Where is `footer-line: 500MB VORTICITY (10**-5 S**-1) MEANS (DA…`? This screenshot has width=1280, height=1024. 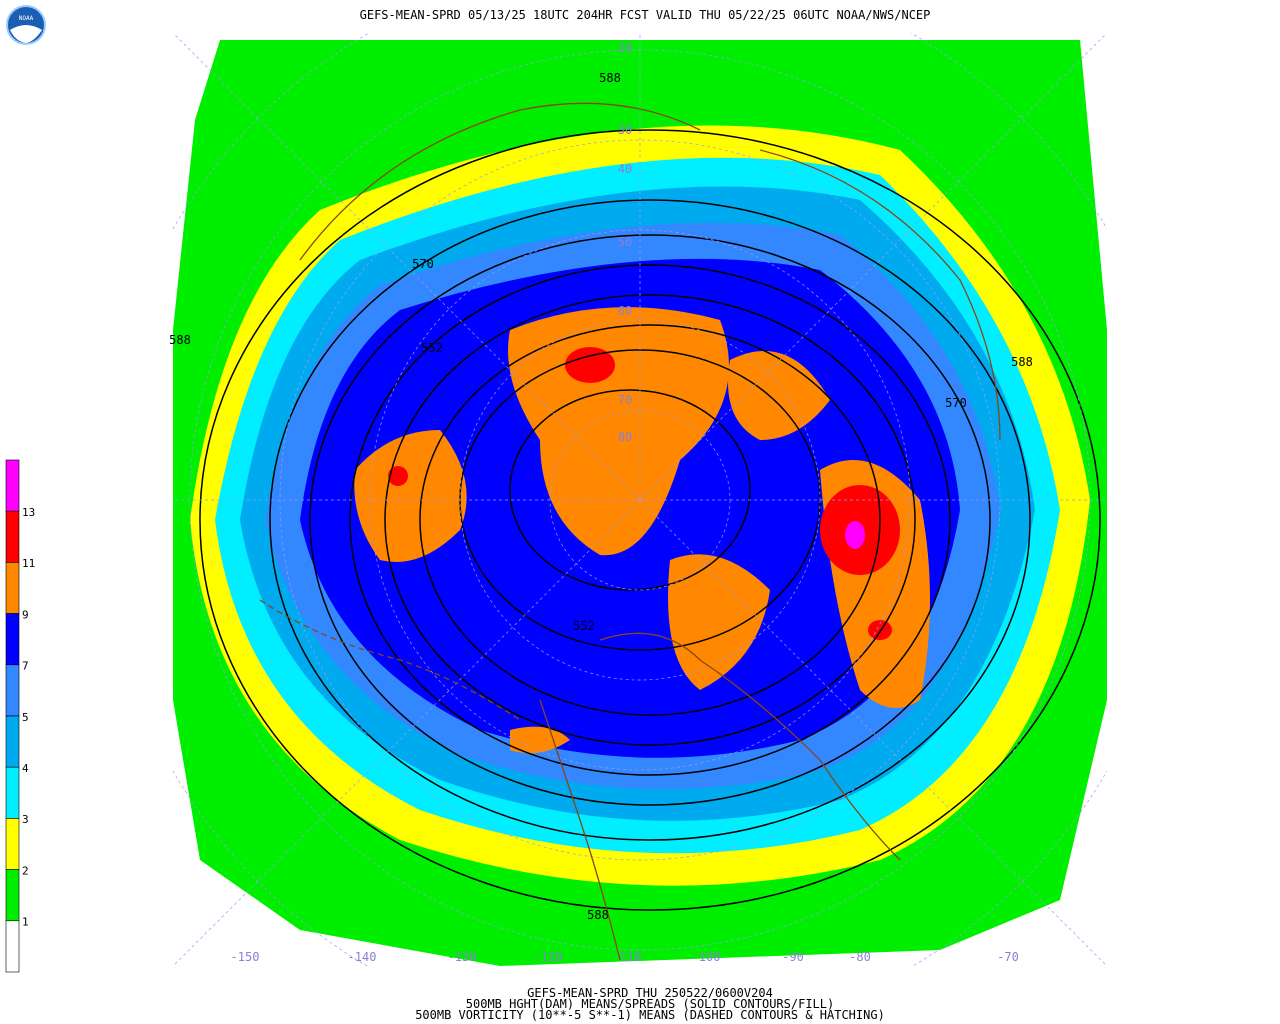
footer-line: 500MB VORTICITY (10**-5 S**-1) MEANS (DA… is located at coordinates (650, 1015).